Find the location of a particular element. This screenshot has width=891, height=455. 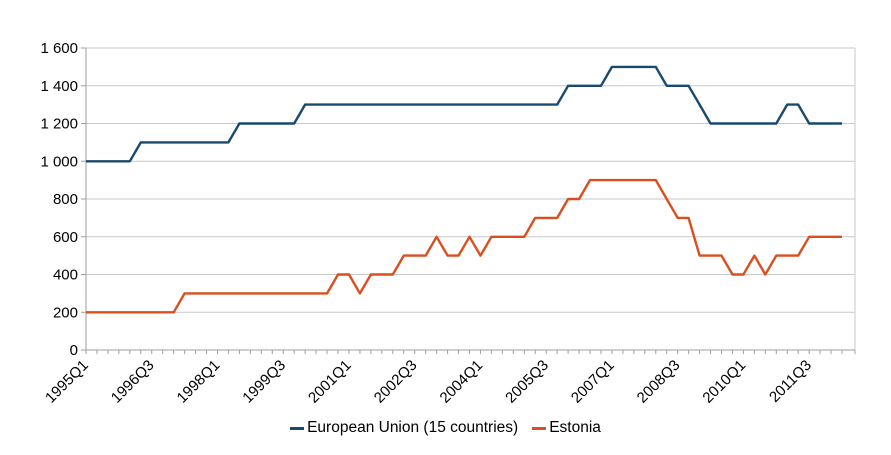

y-axis-label-0: 0 is located at coordinates (74, 350).